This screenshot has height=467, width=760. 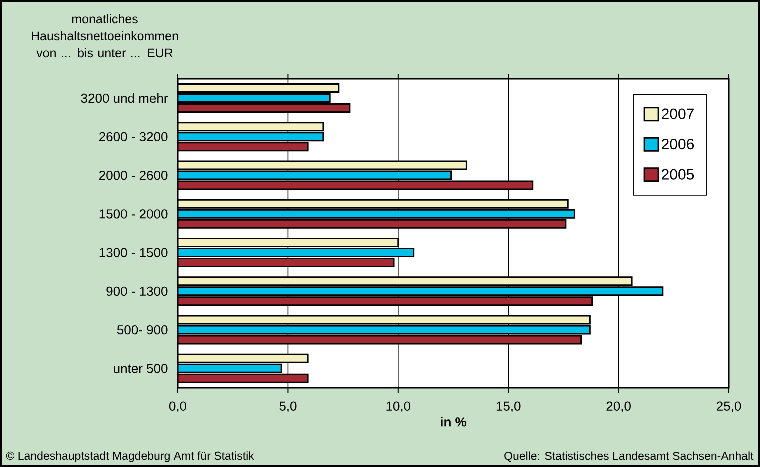 What do you see at coordinates (398, 407) in the screenshot?
I see `x-tick-label: 10,0` at bounding box center [398, 407].